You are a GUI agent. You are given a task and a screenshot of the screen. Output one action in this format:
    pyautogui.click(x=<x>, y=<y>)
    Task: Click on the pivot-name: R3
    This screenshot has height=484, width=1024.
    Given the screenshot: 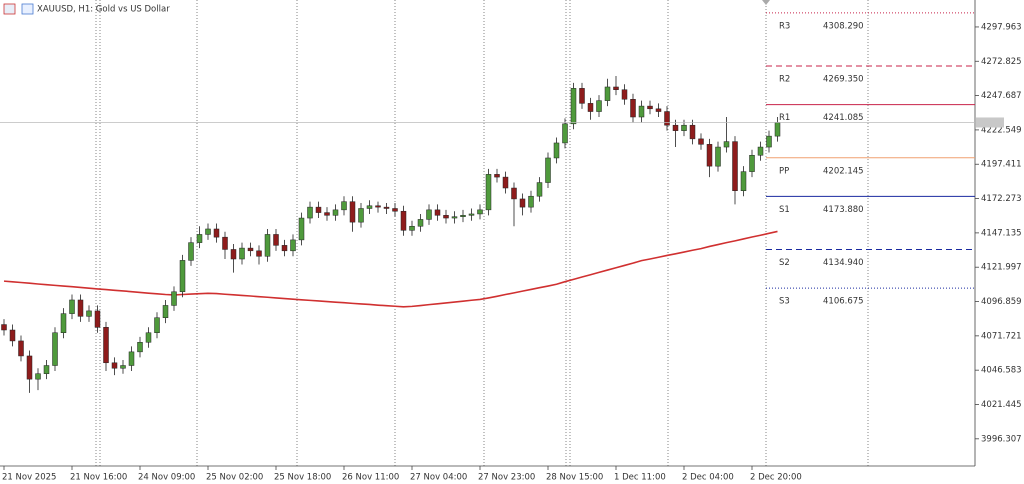 What is the action you would take?
    pyautogui.click(x=784, y=26)
    